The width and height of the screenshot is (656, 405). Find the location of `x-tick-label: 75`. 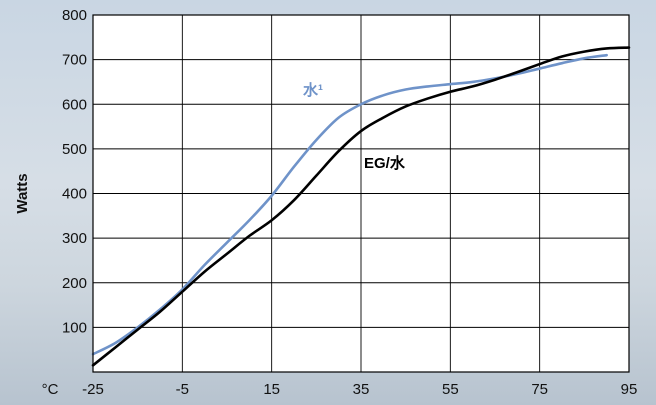

x-tick-label: 75 is located at coordinates (539, 389).